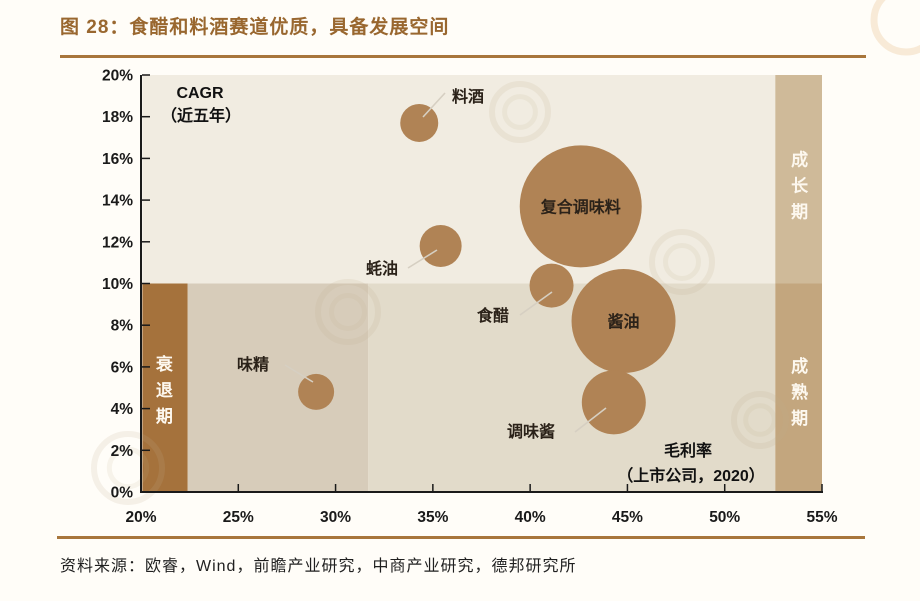 This screenshot has height=601, width=920. I want to click on zone-label-growth: 成长期, so click(800, 186).